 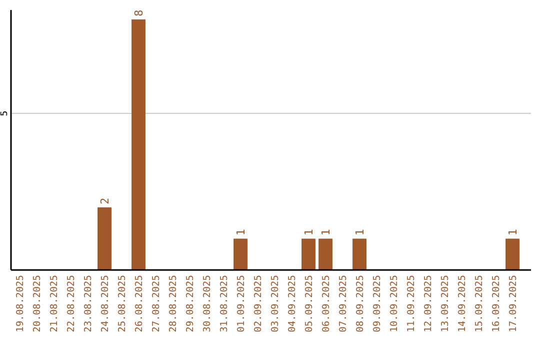 What do you see at coordinates (207, 303) in the screenshot?
I see `x-tick-label: 30.08.2025` at bounding box center [207, 303].